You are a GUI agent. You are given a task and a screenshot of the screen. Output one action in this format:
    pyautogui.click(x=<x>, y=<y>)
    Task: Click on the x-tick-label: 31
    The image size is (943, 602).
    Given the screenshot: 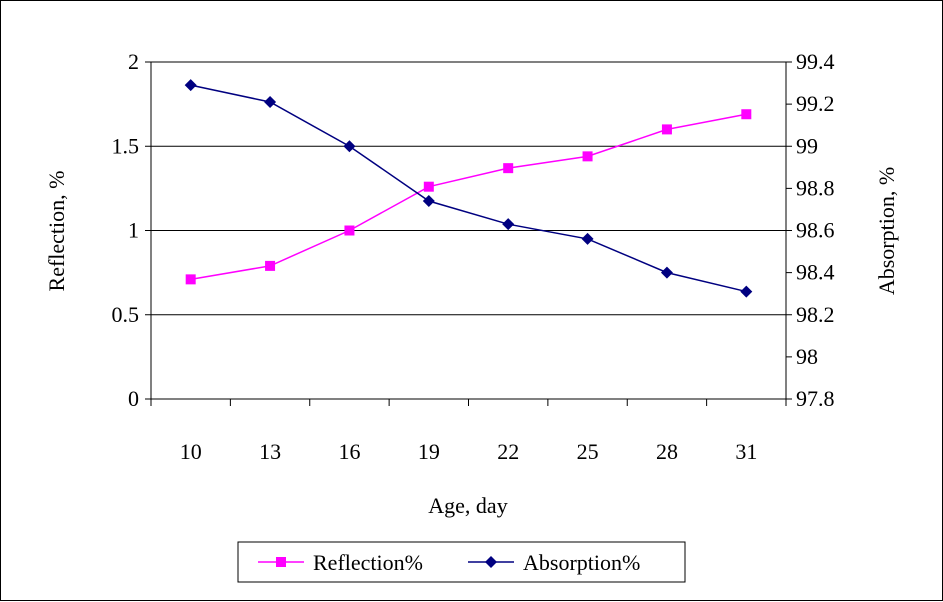 What is the action you would take?
    pyautogui.click(x=746, y=451)
    